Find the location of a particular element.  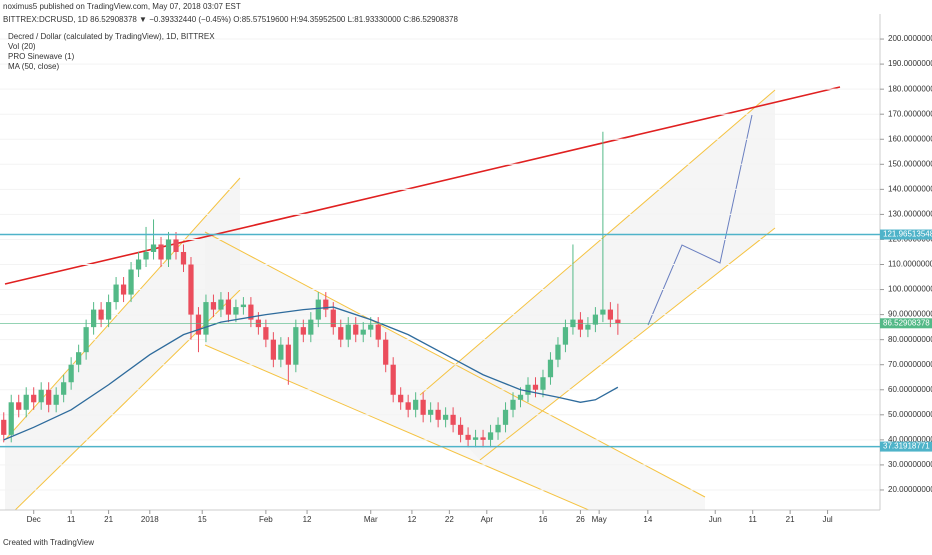

x-tick-label: Apr is located at coordinates (487, 519).